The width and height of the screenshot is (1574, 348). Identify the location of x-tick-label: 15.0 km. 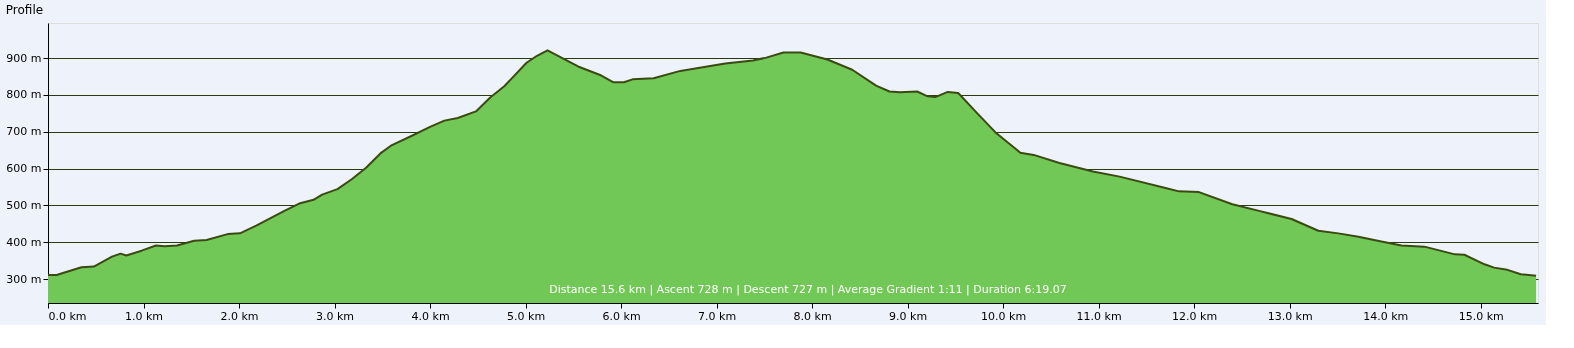
(1481, 316).